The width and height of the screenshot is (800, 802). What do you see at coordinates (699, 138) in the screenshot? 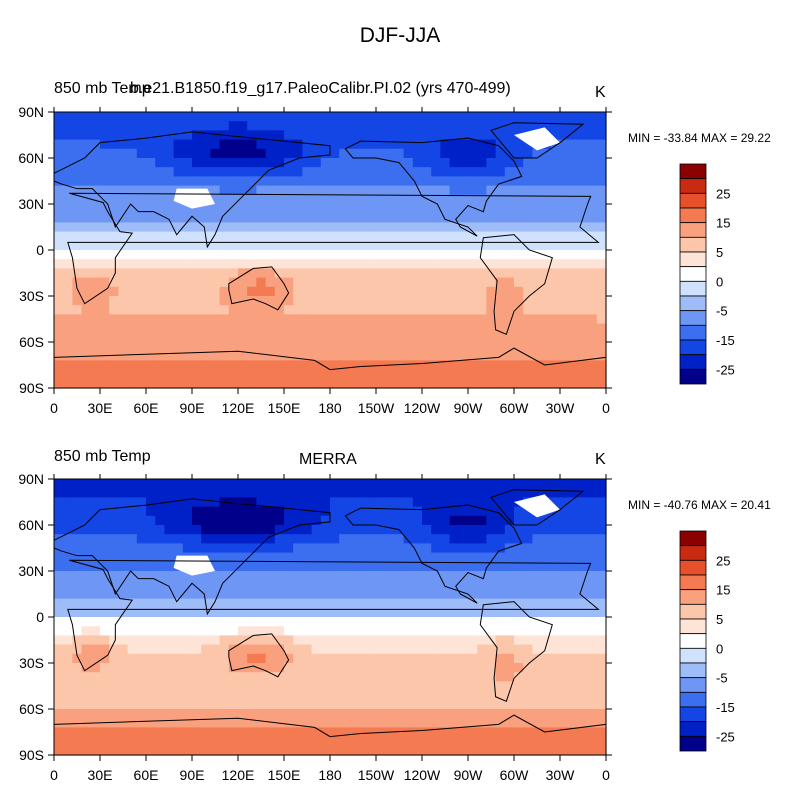
I see `panel-stats: MIN = -33.84 MAX = 29.22` at bounding box center [699, 138].